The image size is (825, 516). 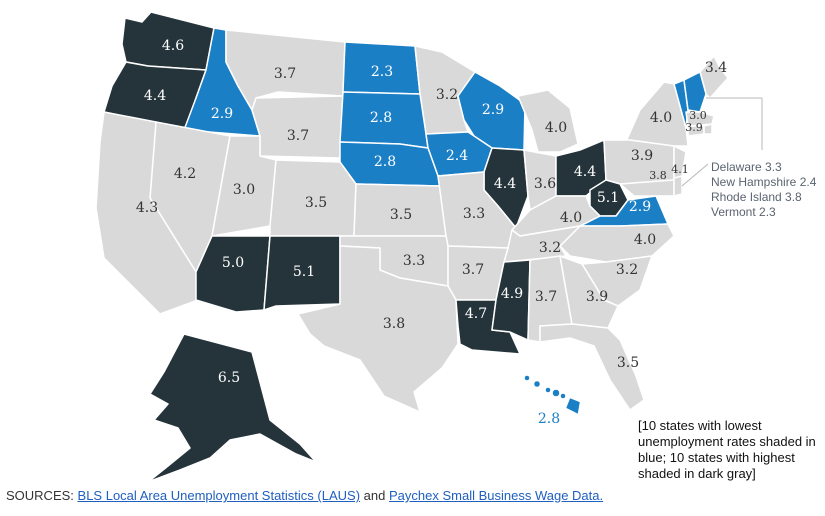 What do you see at coordinates (694, 127) in the screenshot?
I see `value-label-CT: 3.9` at bounding box center [694, 127].